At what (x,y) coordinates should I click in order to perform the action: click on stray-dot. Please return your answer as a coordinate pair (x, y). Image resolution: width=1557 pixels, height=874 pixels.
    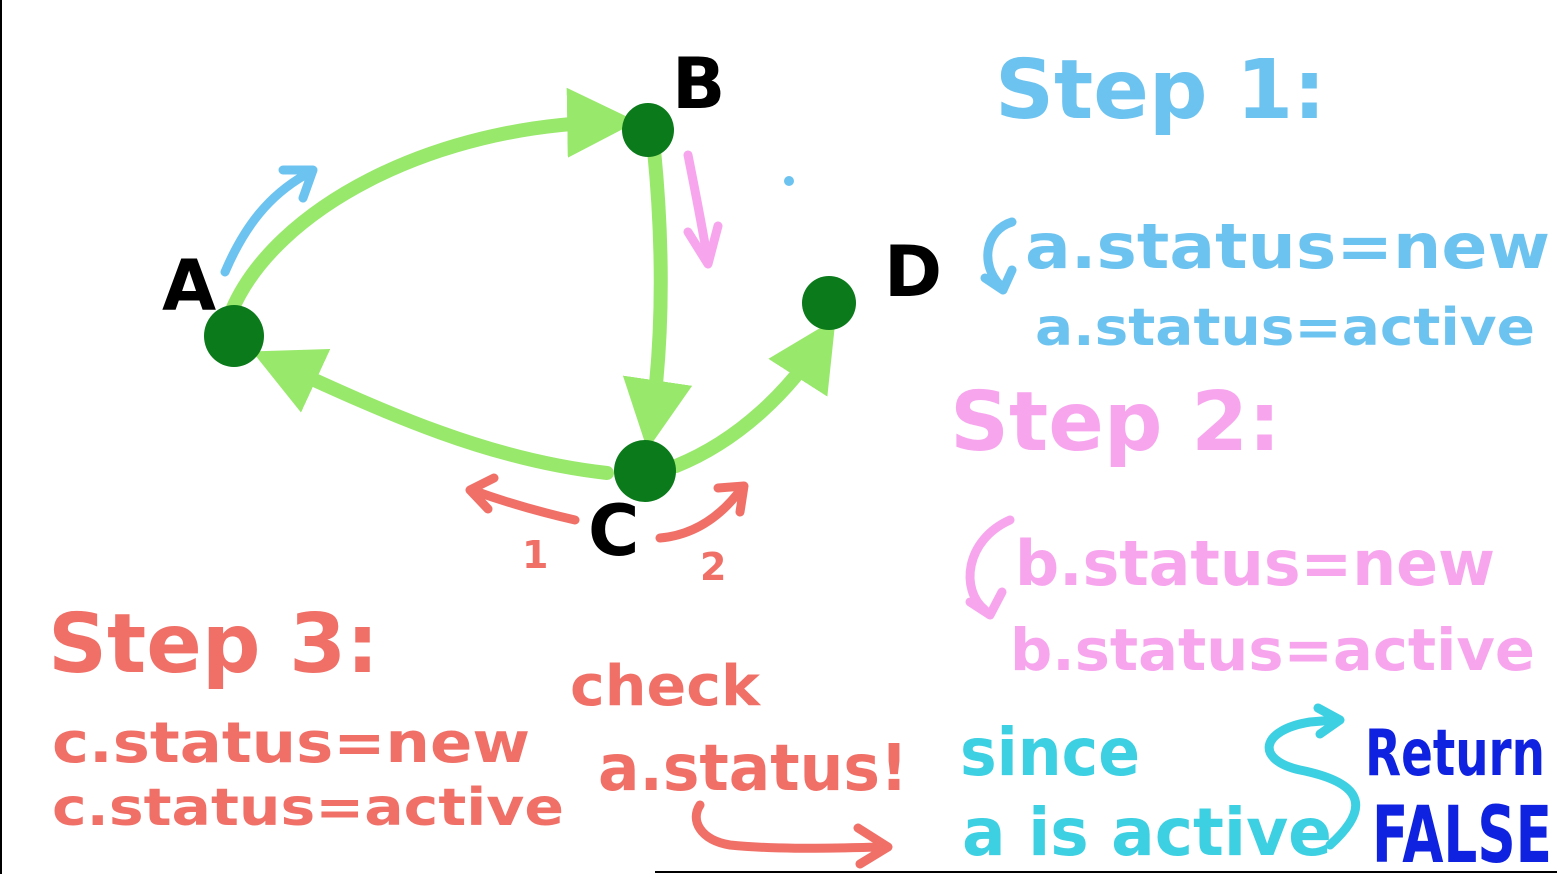
    Looking at the image, I should click on (789, 181).